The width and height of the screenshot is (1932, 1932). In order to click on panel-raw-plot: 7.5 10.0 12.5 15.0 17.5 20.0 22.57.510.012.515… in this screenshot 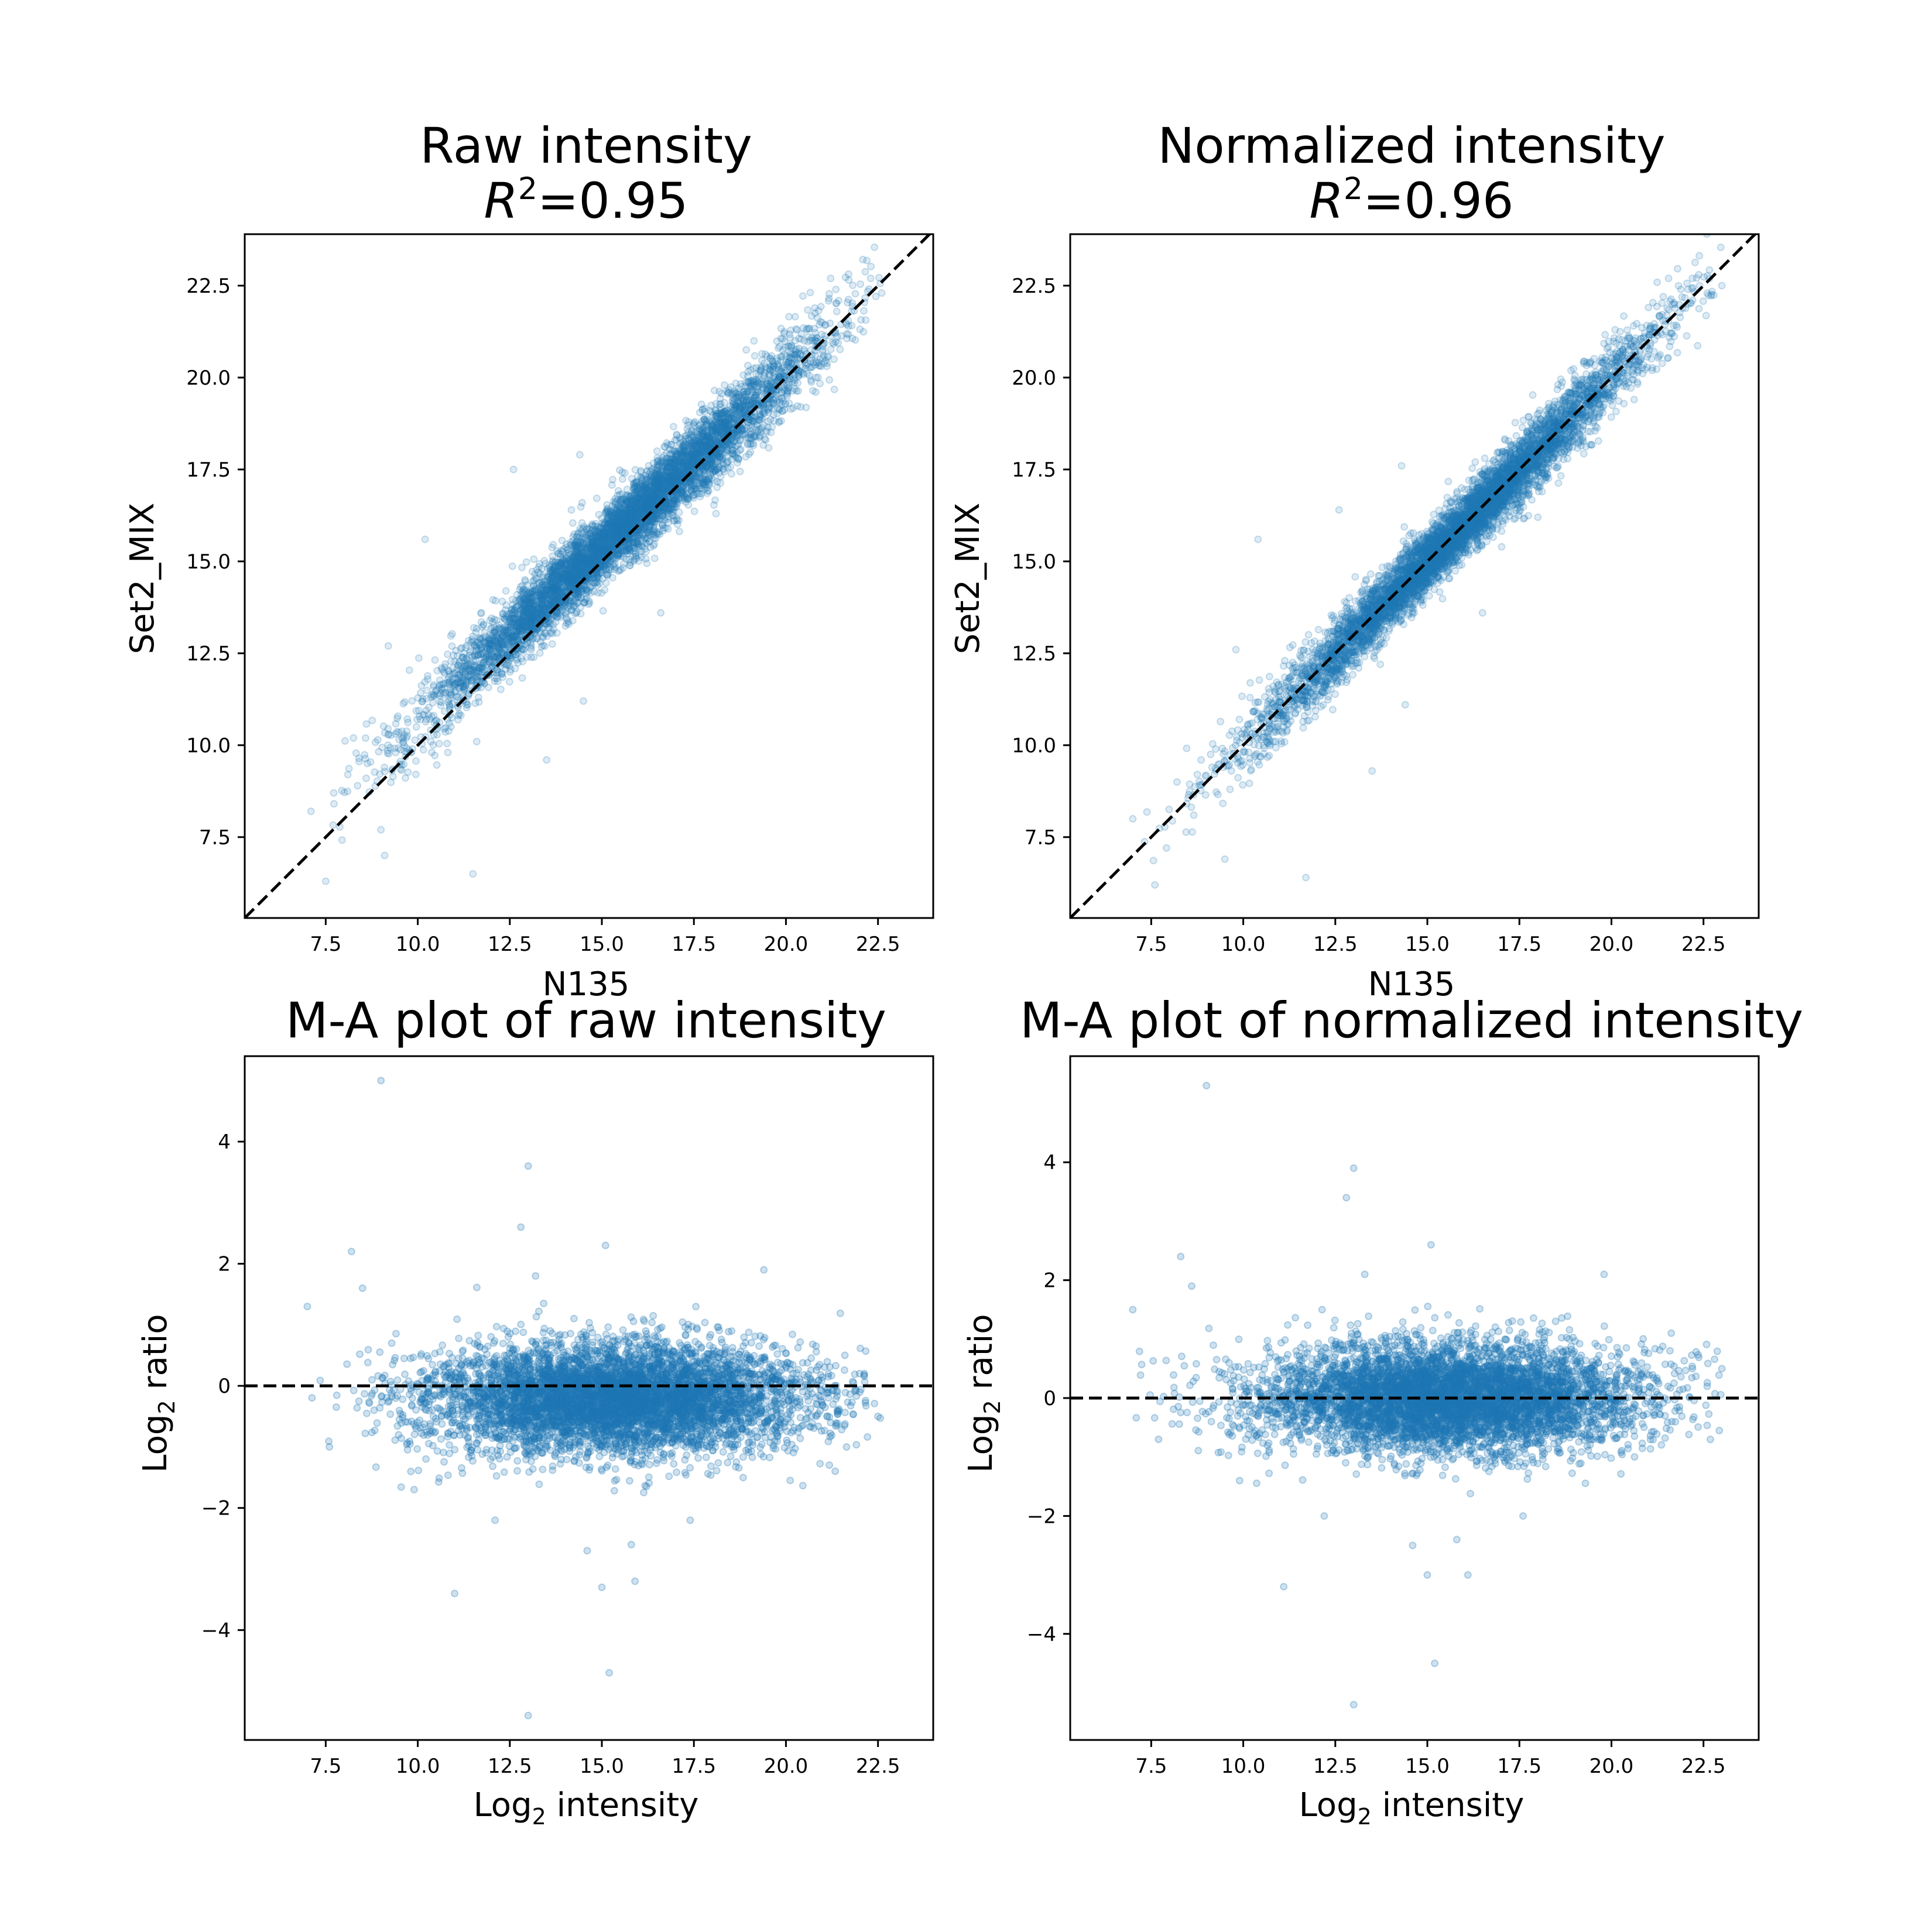, I will do `click(560, 594)`.